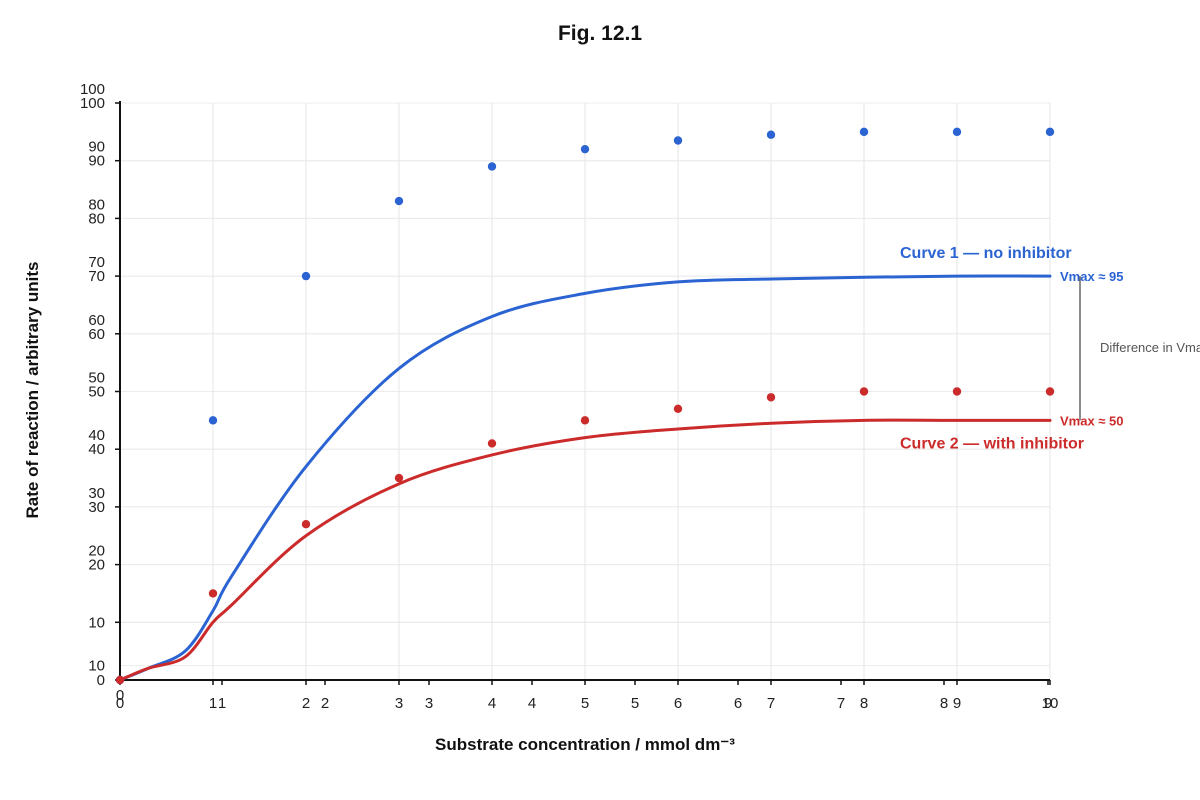 The image size is (1200, 800). Describe the element at coordinates (222, 703) in the screenshot. I see `x-tick-label-secondary: 1` at that location.